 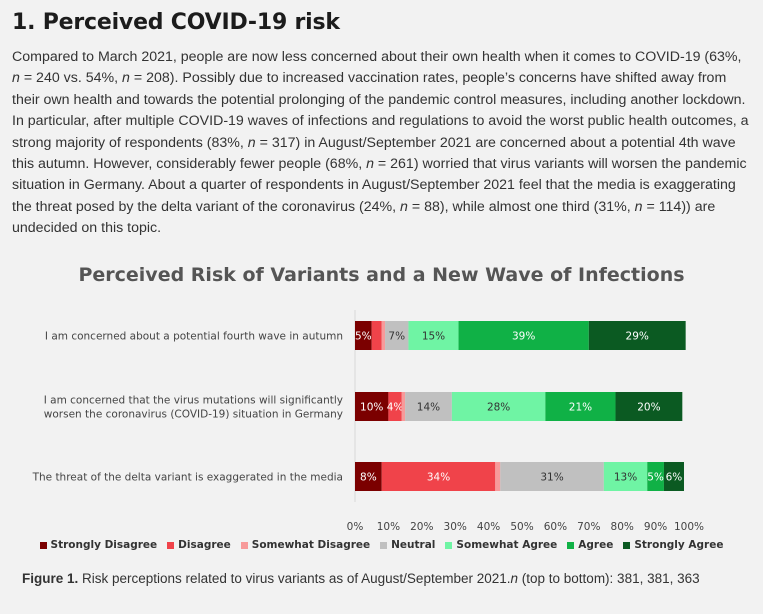 What do you see at coordinates (588, 527) in the screenshot?
I see `x-tick-label: 70%` at bounding box center [588, 527].